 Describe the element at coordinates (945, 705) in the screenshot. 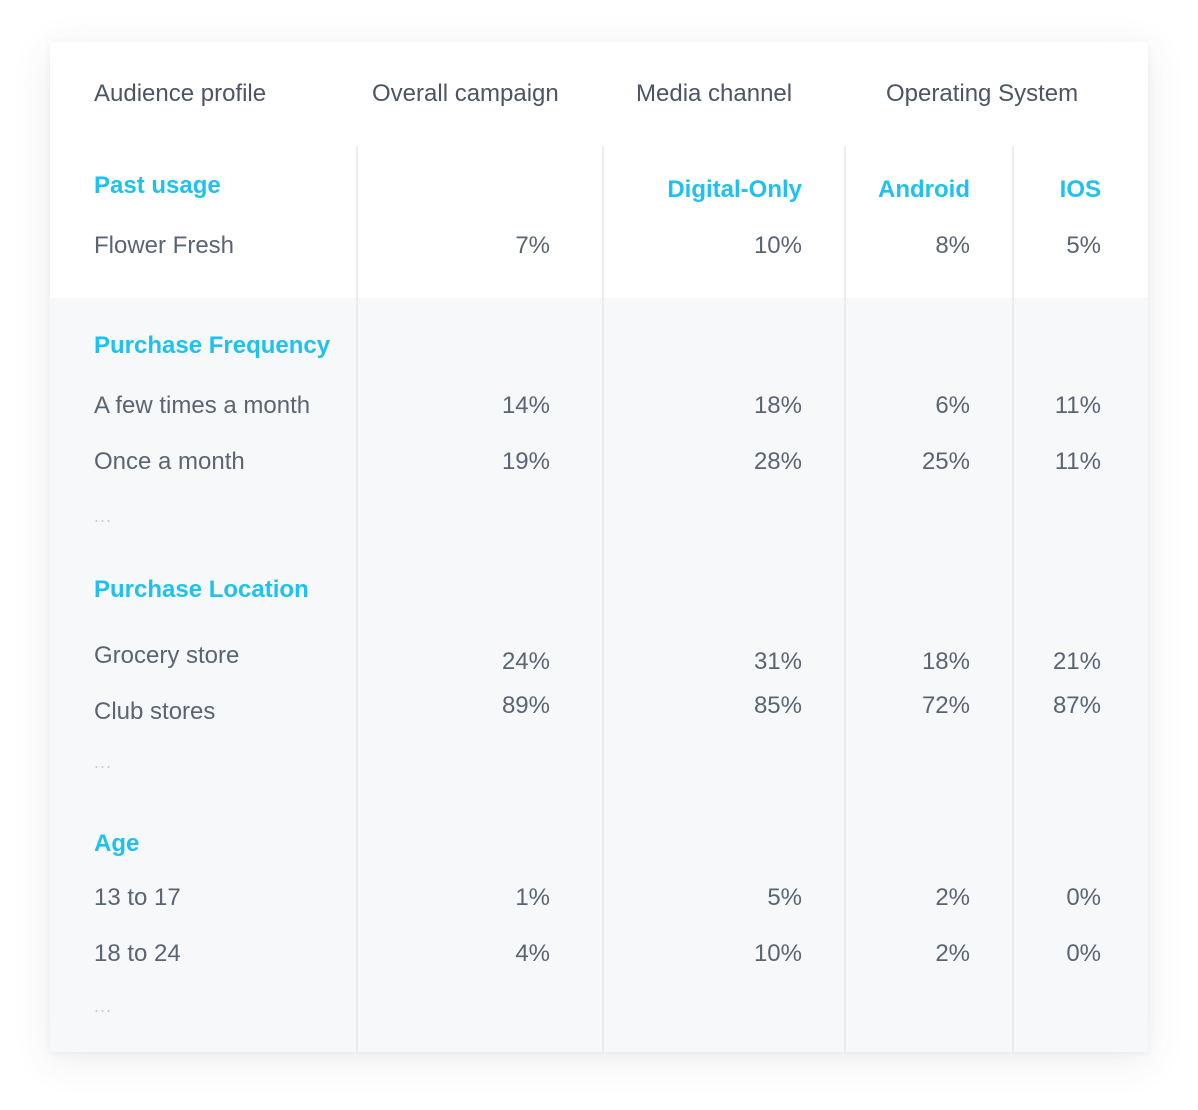

I see `cell-android: 72%` at that location.